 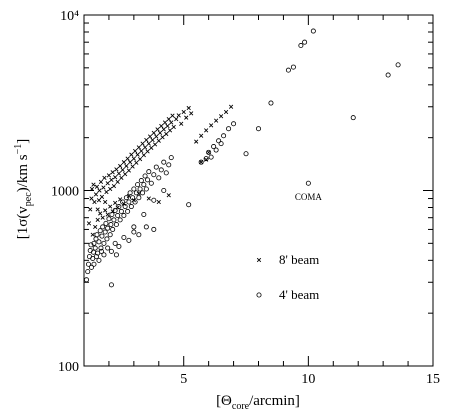 What do you see at coordinates (299, 294) in the screenshot?
I see `legend-label-4-beam: 4' beam` at bounding box center [299, 294].